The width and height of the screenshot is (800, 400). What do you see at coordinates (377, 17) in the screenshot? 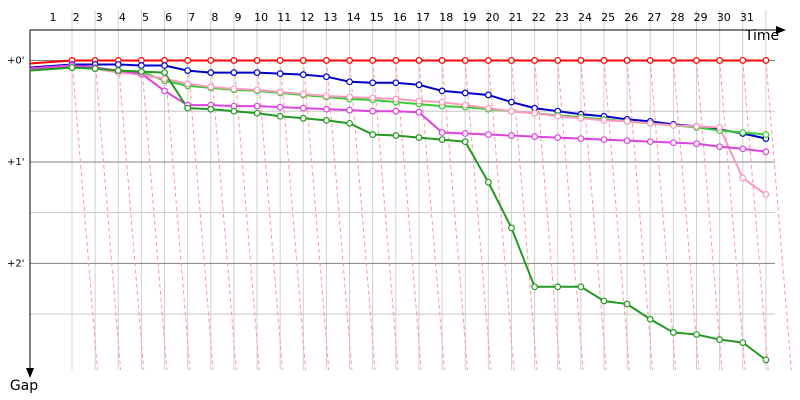
I see `x-tick-label: 15` at bounding box center [377, 17].